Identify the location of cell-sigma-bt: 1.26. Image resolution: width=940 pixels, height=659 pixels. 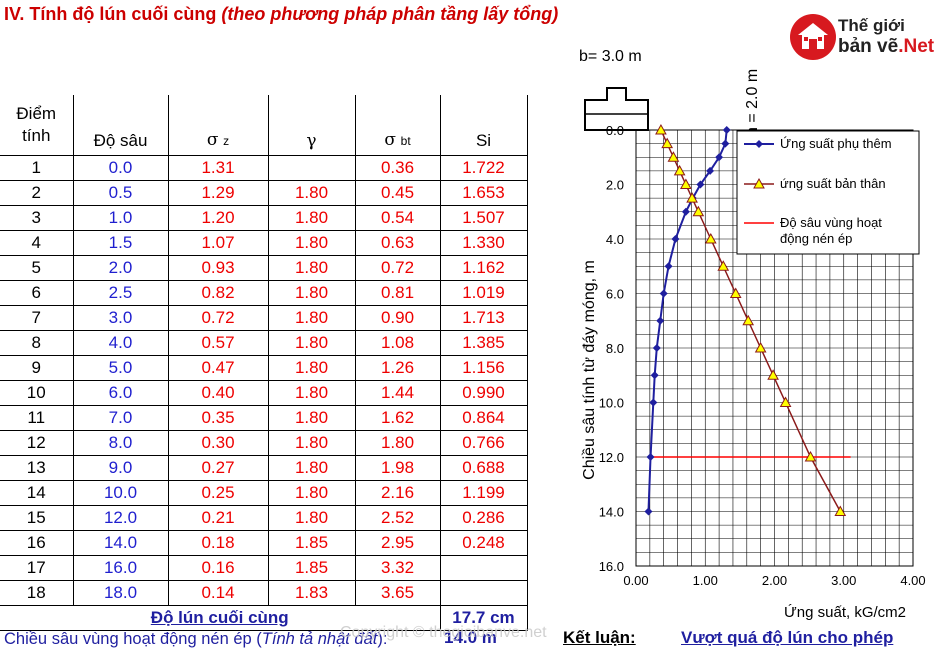
(397, 368).